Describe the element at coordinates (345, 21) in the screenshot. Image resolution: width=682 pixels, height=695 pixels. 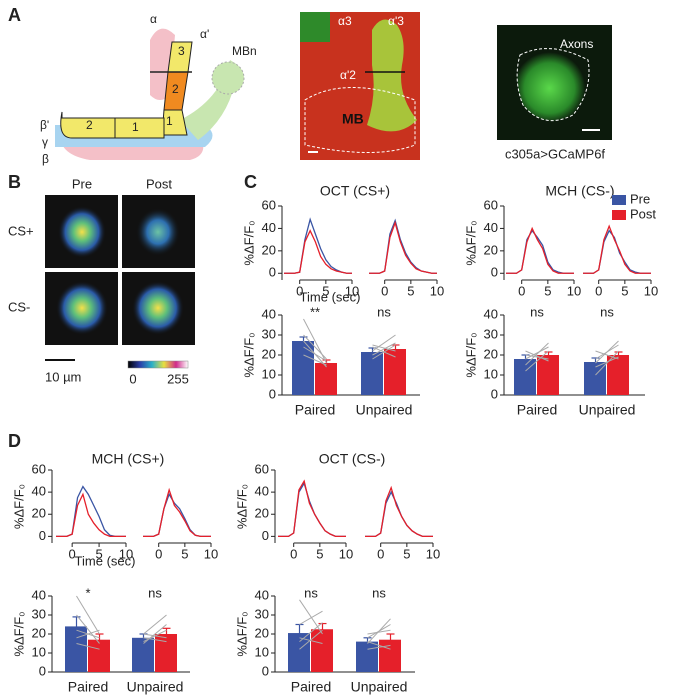
I see `micrograph-label: α3` at that location.